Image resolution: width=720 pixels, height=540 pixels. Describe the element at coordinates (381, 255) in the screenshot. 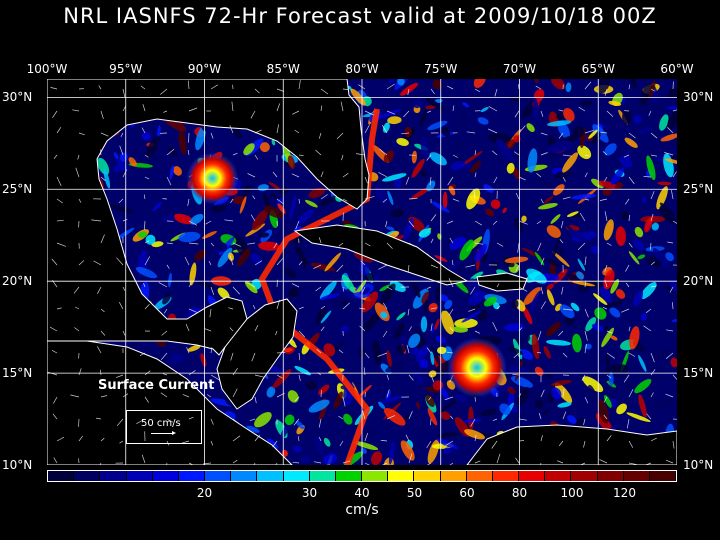

I see `land-cuba` at that location.